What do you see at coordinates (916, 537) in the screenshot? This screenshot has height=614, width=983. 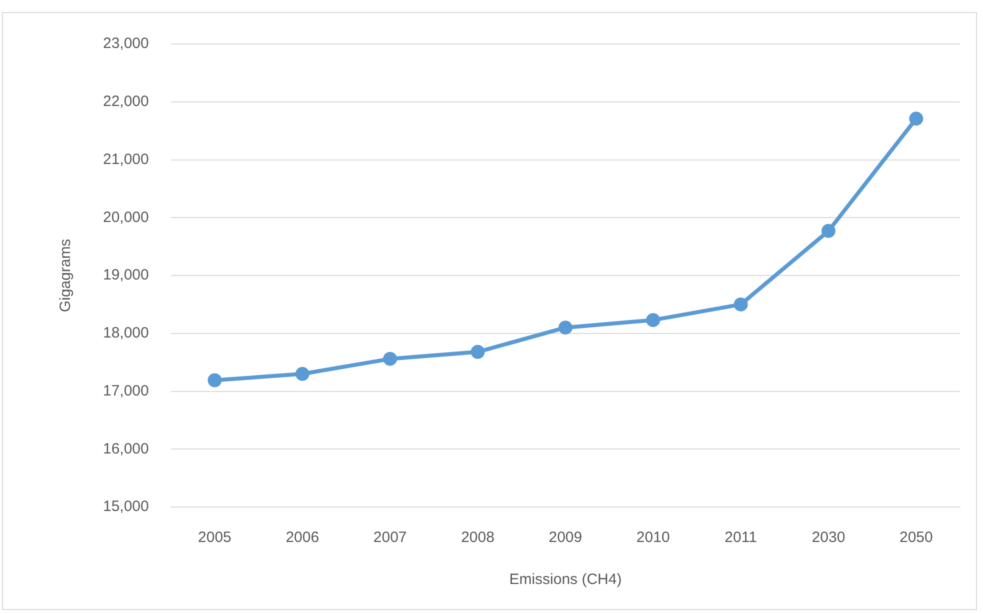 I see `x-tick-label: 2050` at bounding box center [916, 537].